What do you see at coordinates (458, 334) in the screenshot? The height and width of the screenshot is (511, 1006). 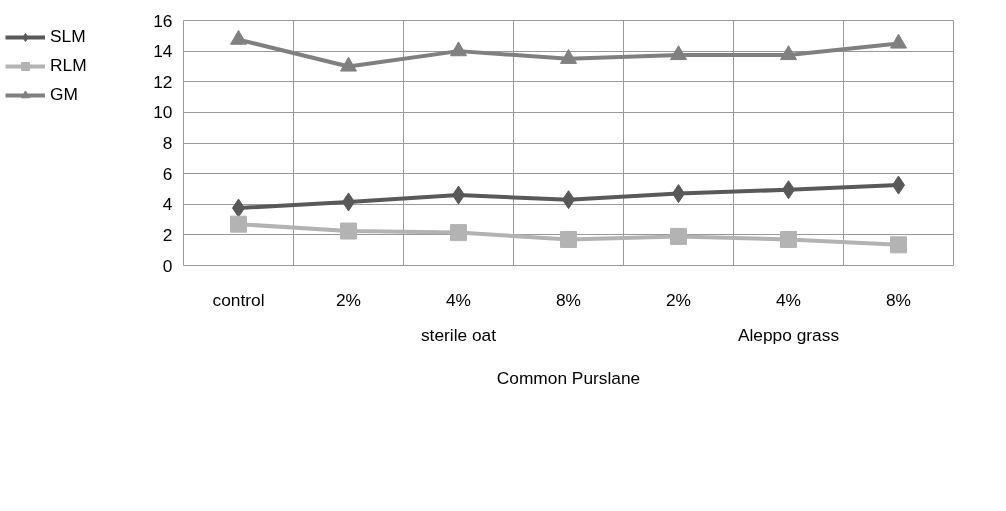 I see `text: sterile oat` at bounding box center [458, 334].